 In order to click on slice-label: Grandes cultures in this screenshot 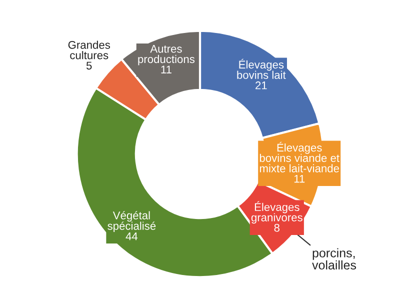, I will do `click(89, 50)`.